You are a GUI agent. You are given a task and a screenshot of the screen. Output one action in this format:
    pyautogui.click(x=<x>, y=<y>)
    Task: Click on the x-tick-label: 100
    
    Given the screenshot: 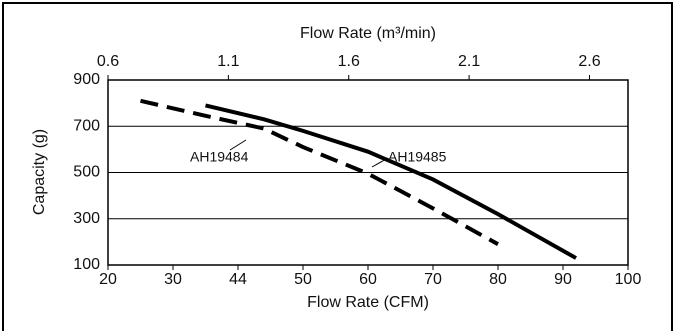 What is the action you would take?
    pyautogui.click(x=628, y=279)
    